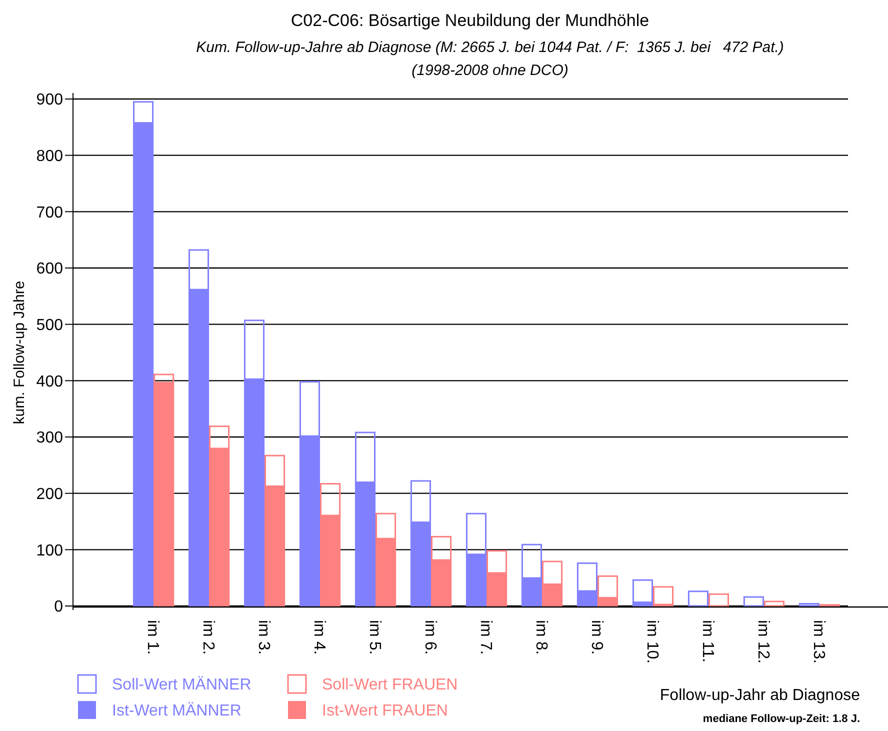  What do you see at coordinates (50, 381) in the screenshot?
I see `y-tick-label: 400` at bounding box center [50, 381].